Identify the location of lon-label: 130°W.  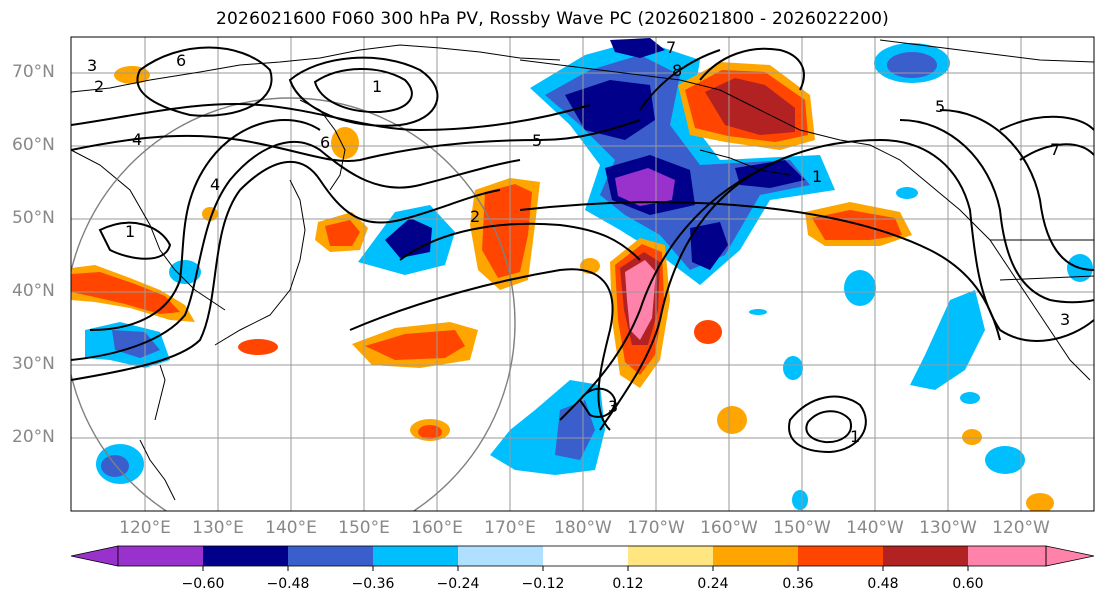
(948, 528).